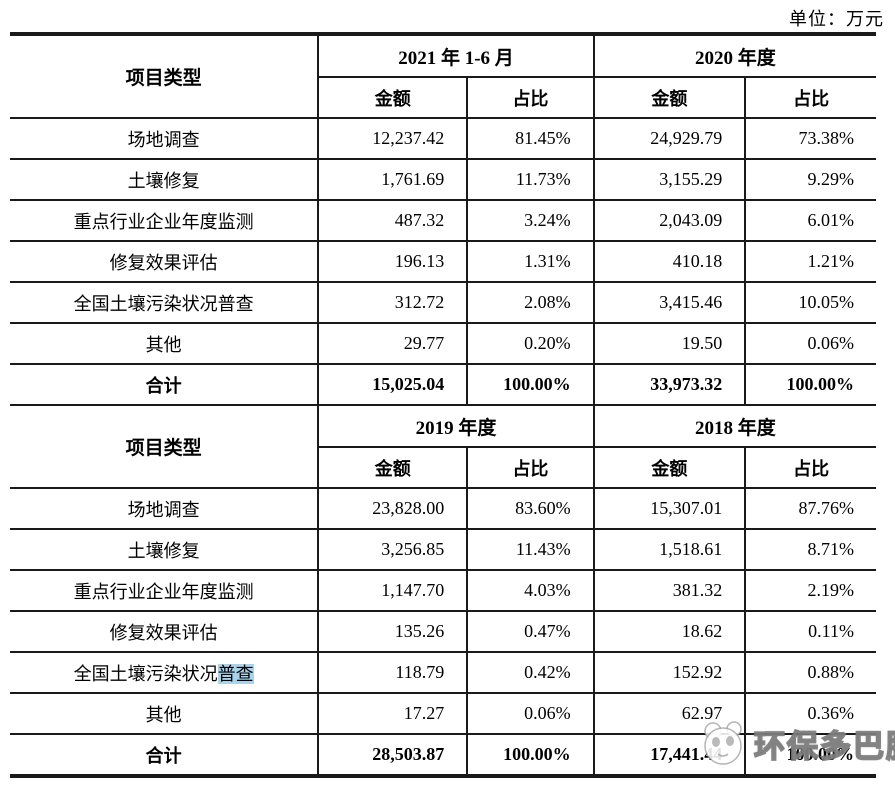  What do you see at coordinates (392, 508) in the screenshot?
I see `amount-cell: 23,828.00` at bounding box center [392, 508].